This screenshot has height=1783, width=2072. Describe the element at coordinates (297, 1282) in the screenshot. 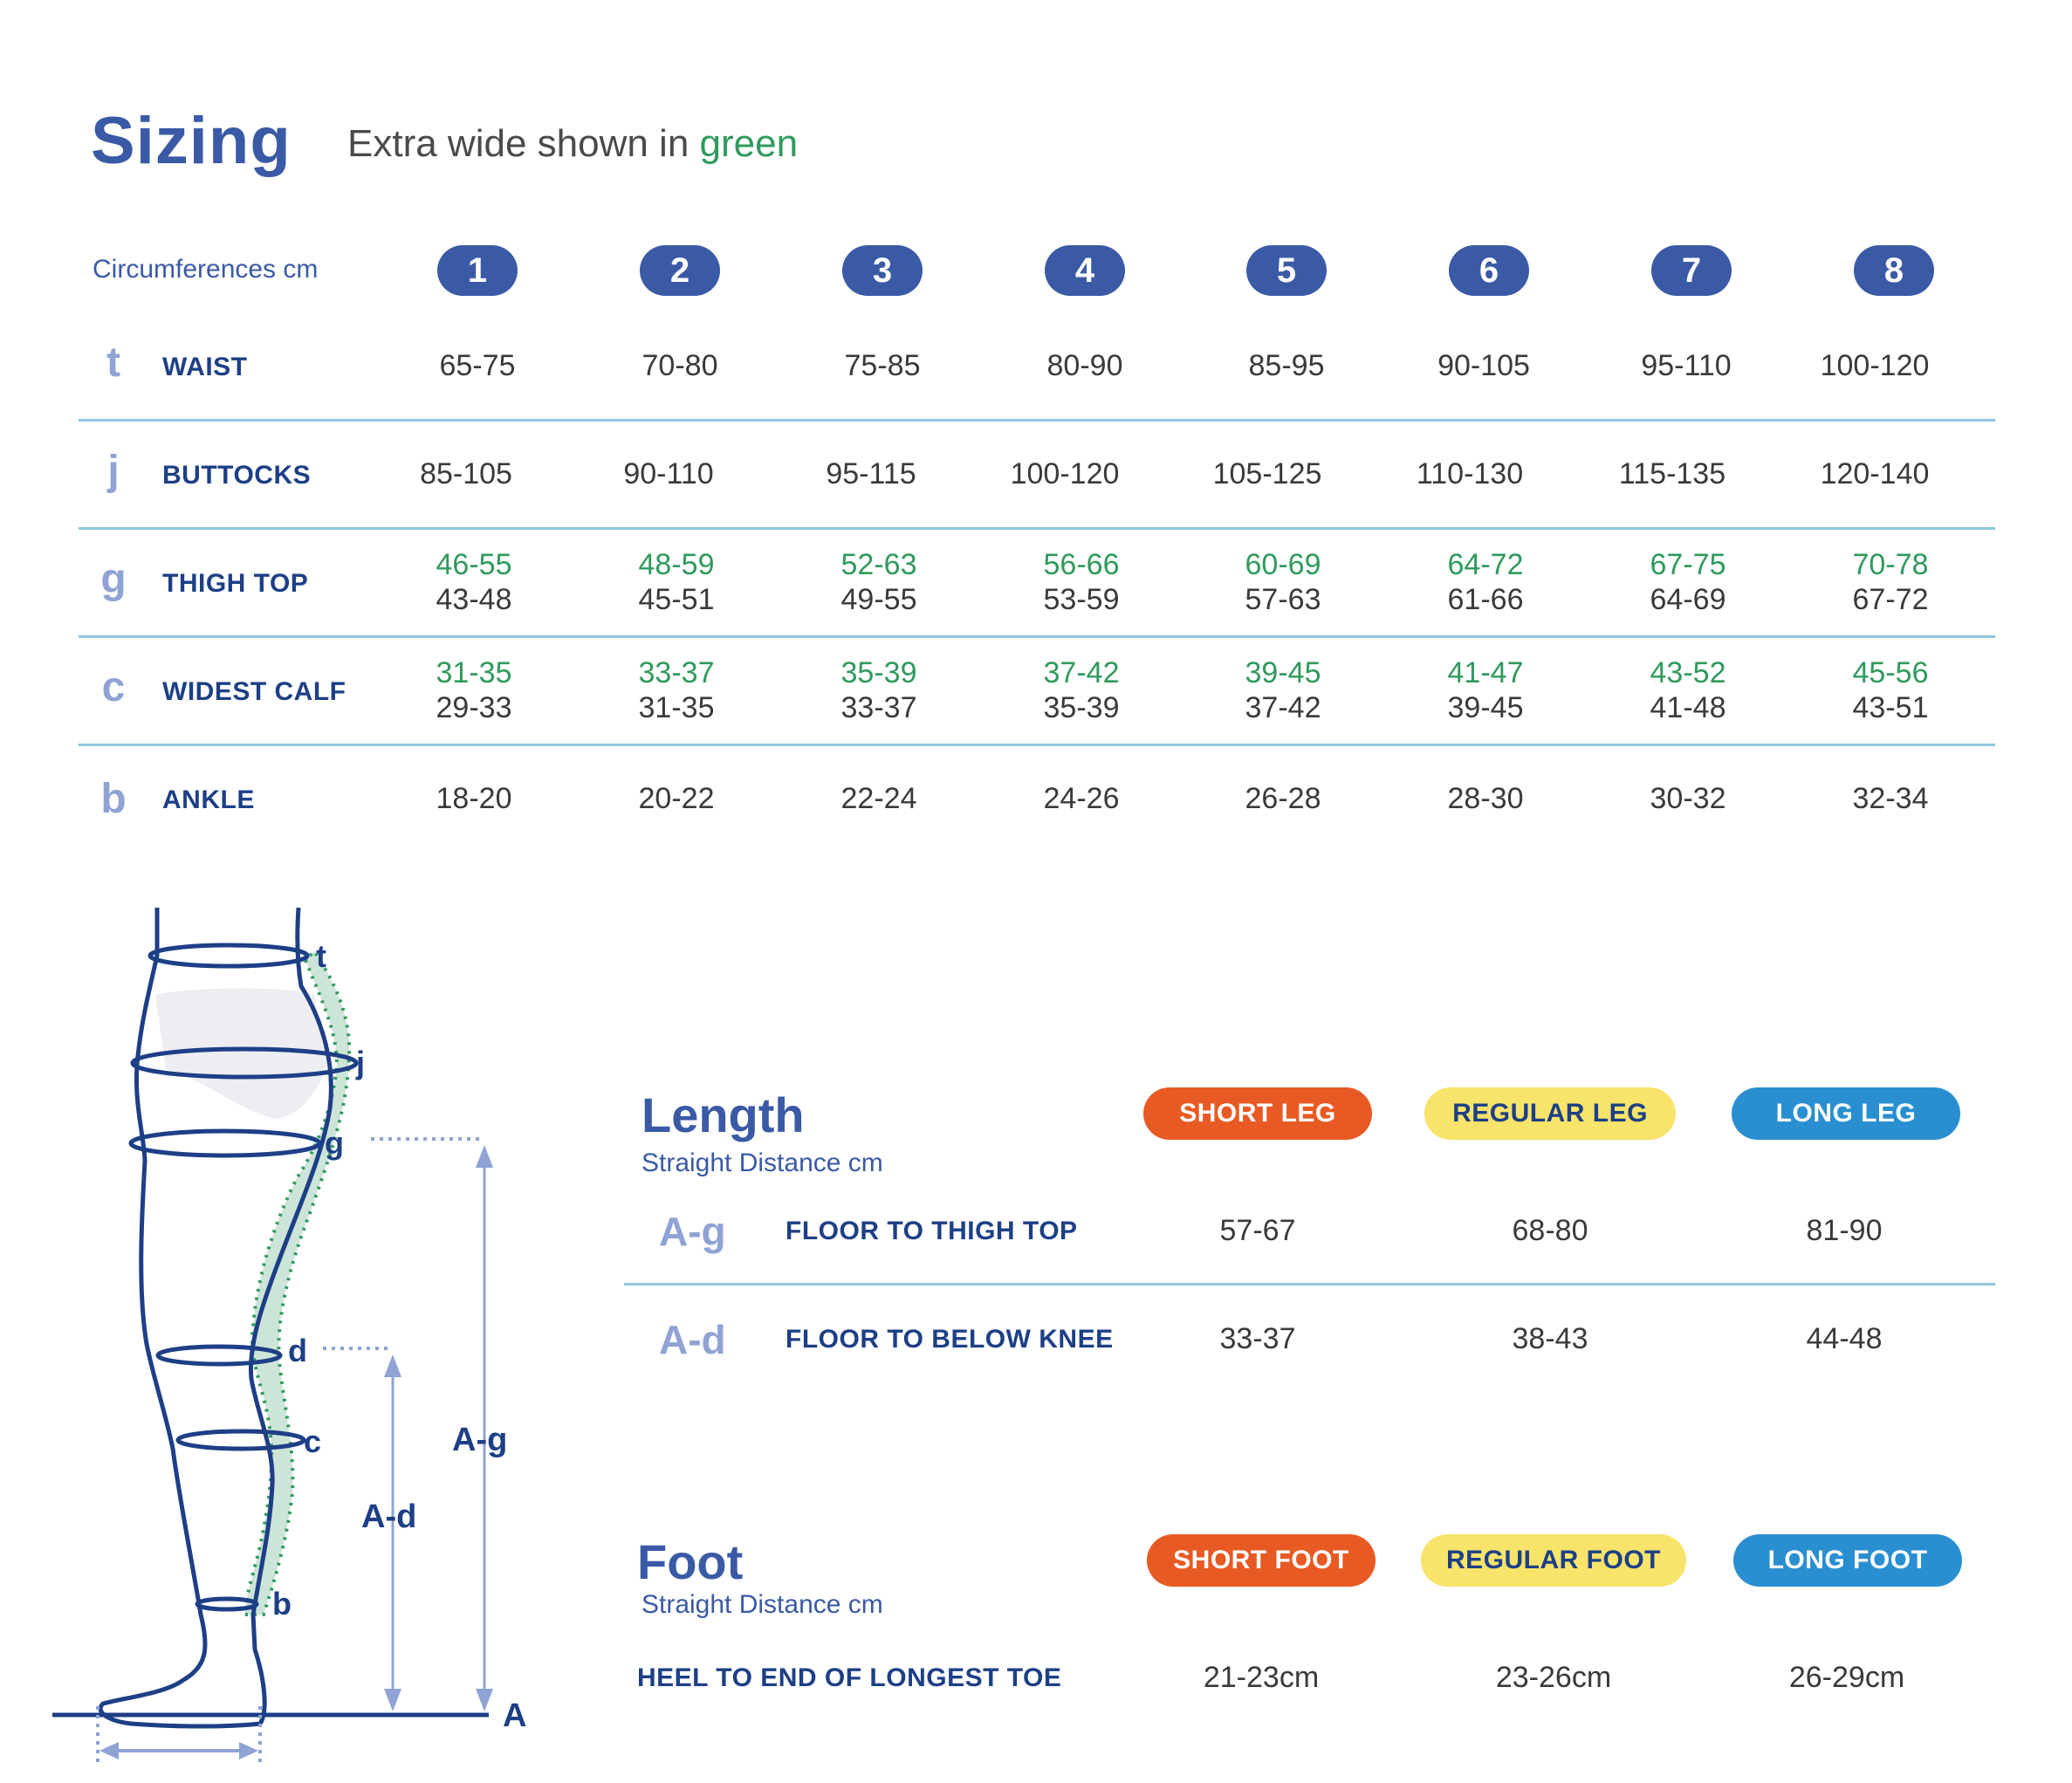

I see `extra-wide-region` at that location.